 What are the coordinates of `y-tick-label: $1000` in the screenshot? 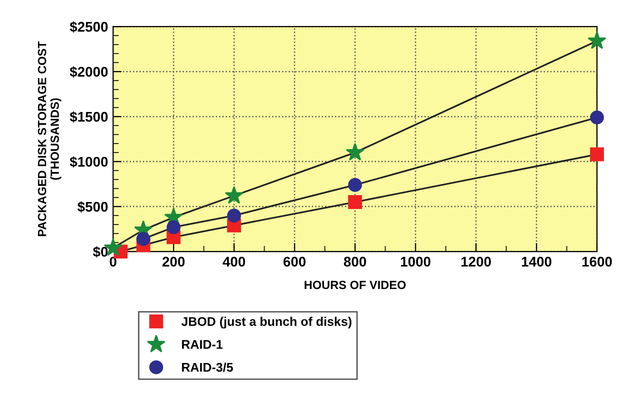 It's located at (89, 162).